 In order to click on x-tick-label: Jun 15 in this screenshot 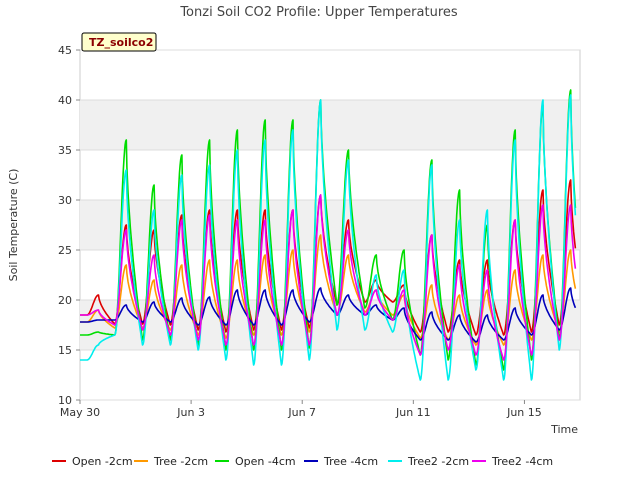, I will do `click(524, 412)`.